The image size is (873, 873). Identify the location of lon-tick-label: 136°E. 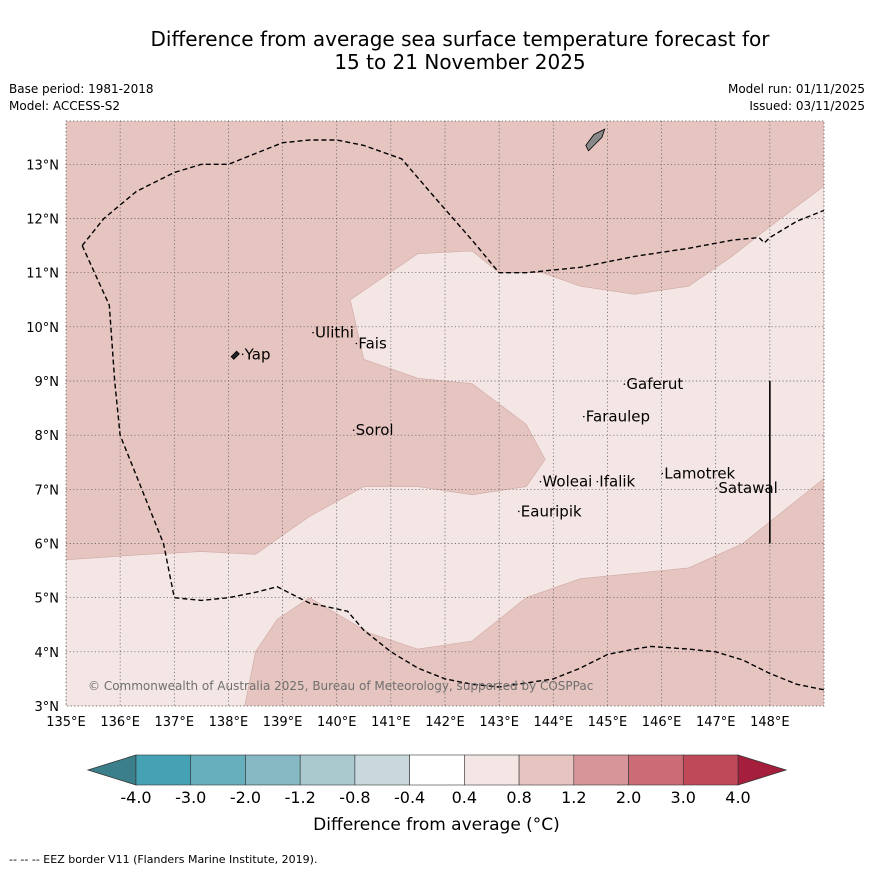
(120, 722).